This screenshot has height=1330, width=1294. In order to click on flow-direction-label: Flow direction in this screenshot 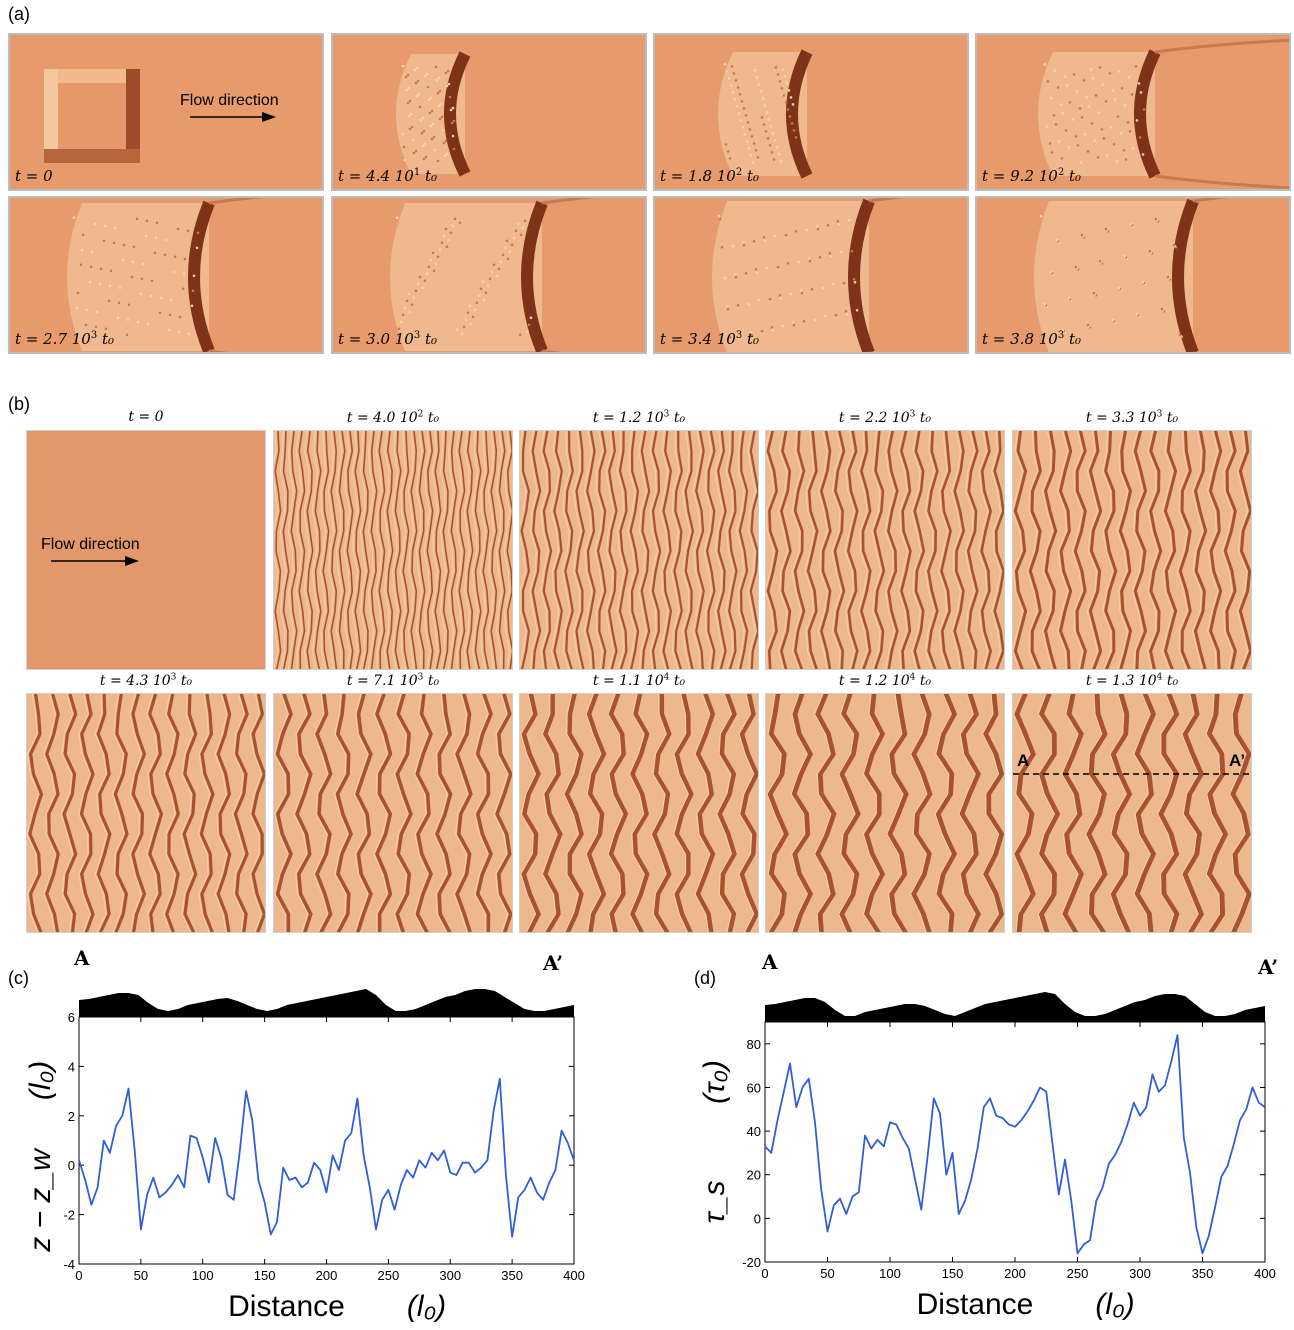, I will do `click(229, 100)`.